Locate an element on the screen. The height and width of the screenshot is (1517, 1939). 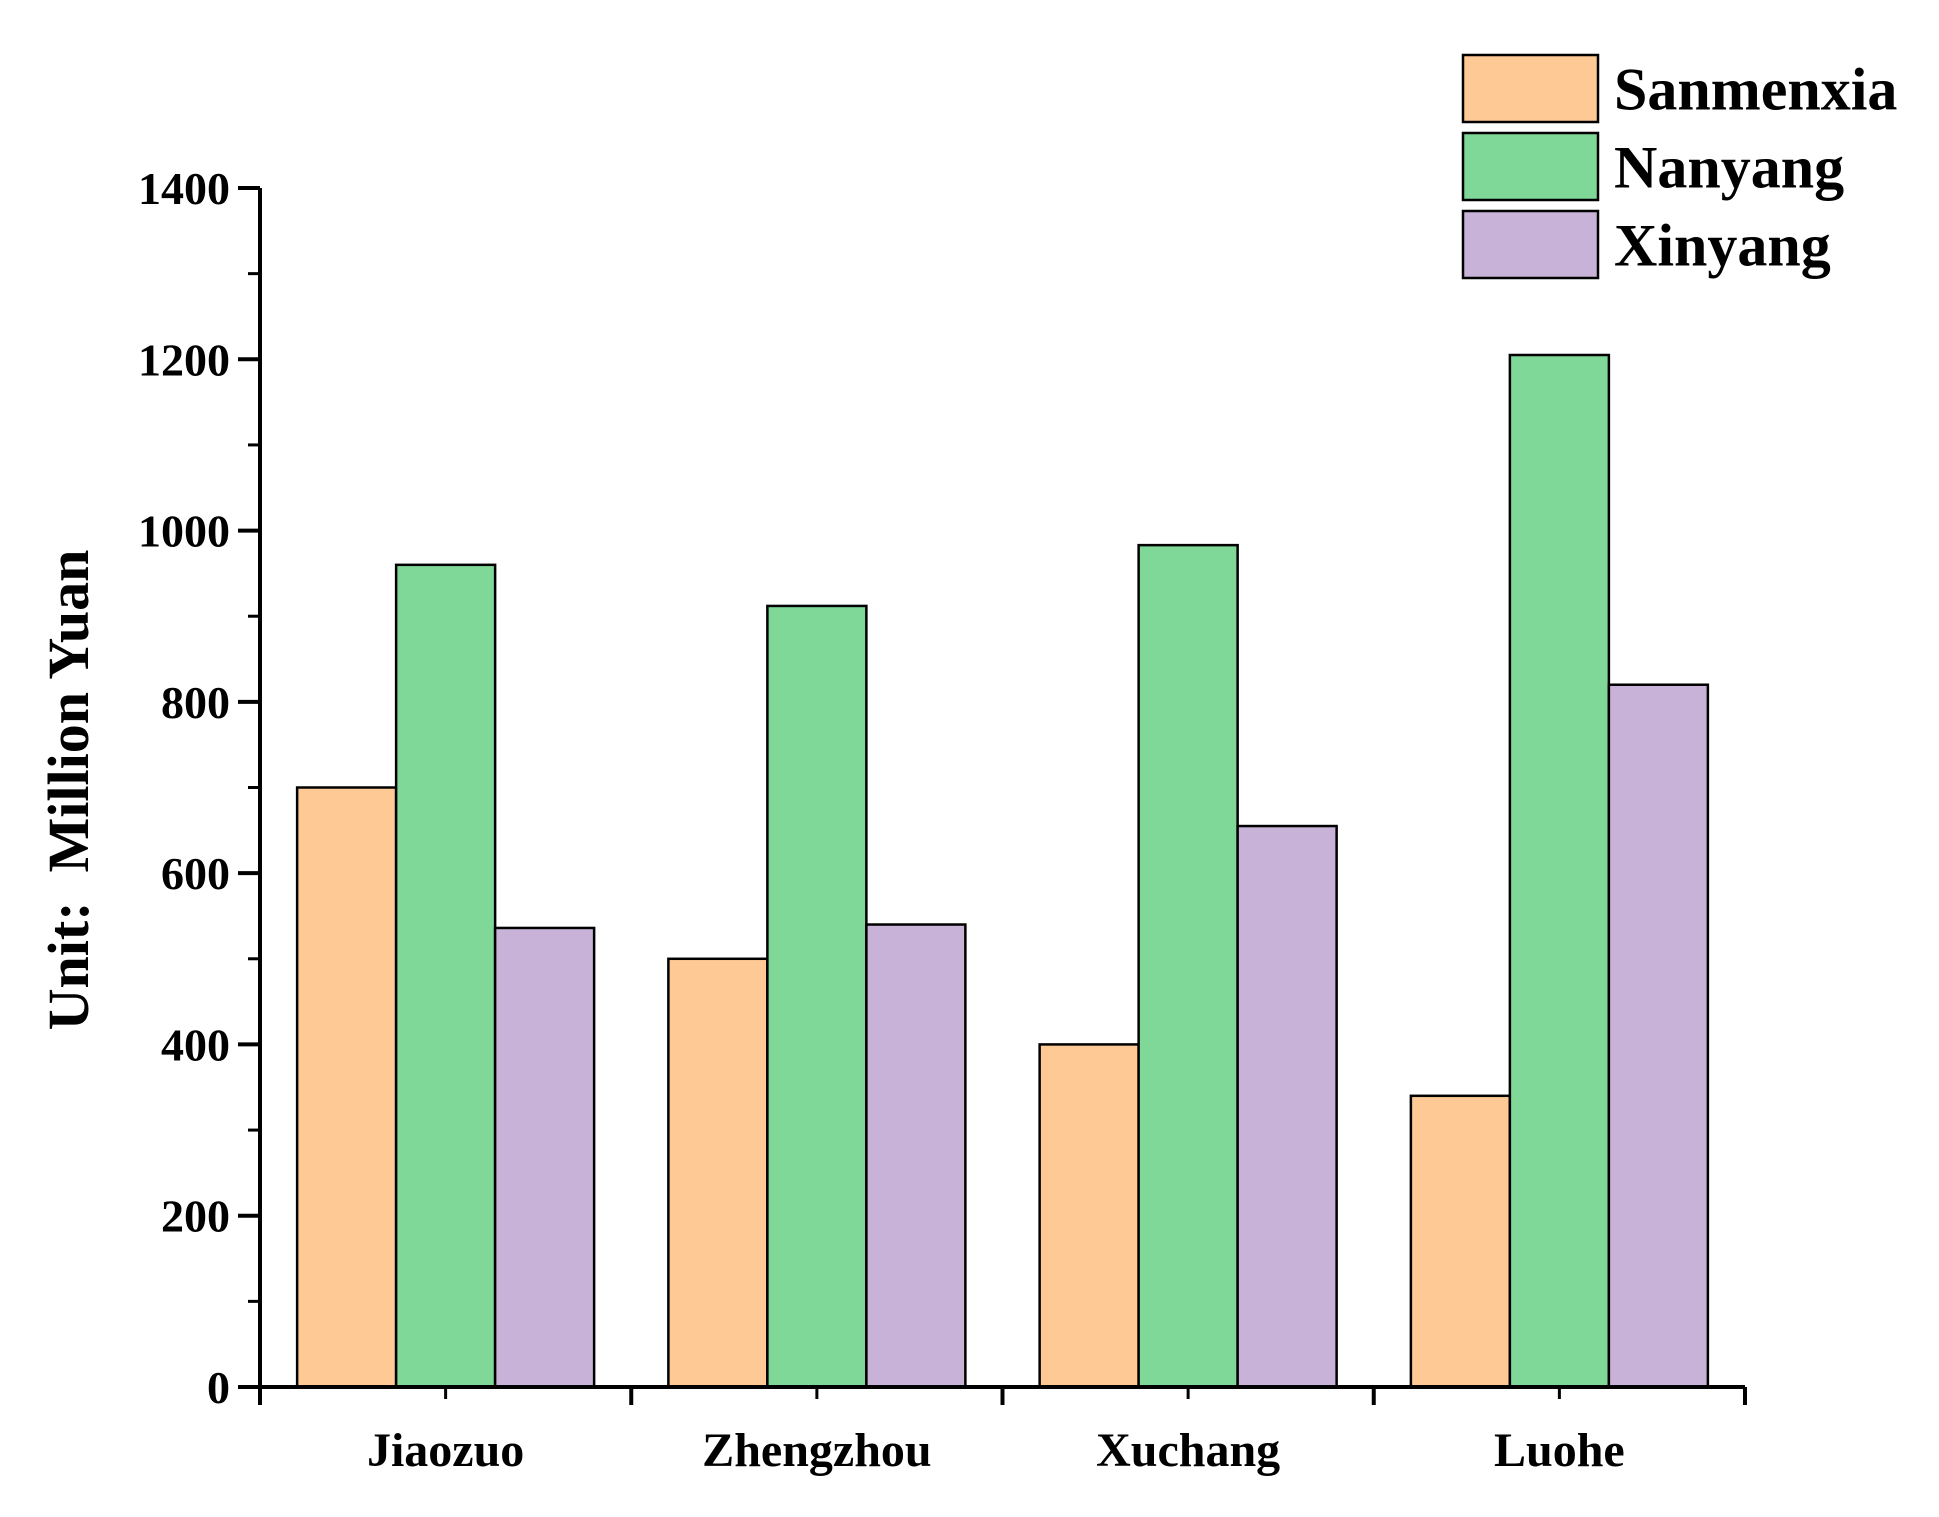
legend-swatch-xinyang is located at coordinates (1530, 244).